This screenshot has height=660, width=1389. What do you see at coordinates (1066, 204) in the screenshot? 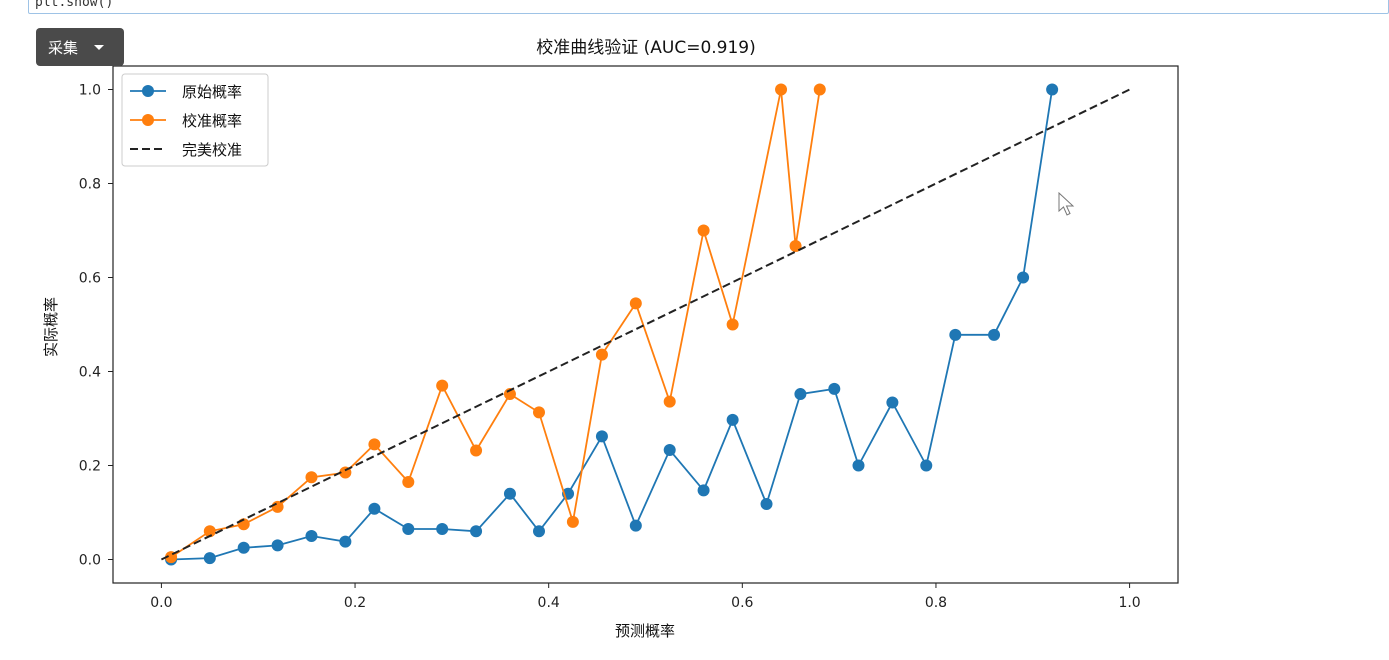
I see `mouse-cursor-icon` at bounding box center [1066, 204].